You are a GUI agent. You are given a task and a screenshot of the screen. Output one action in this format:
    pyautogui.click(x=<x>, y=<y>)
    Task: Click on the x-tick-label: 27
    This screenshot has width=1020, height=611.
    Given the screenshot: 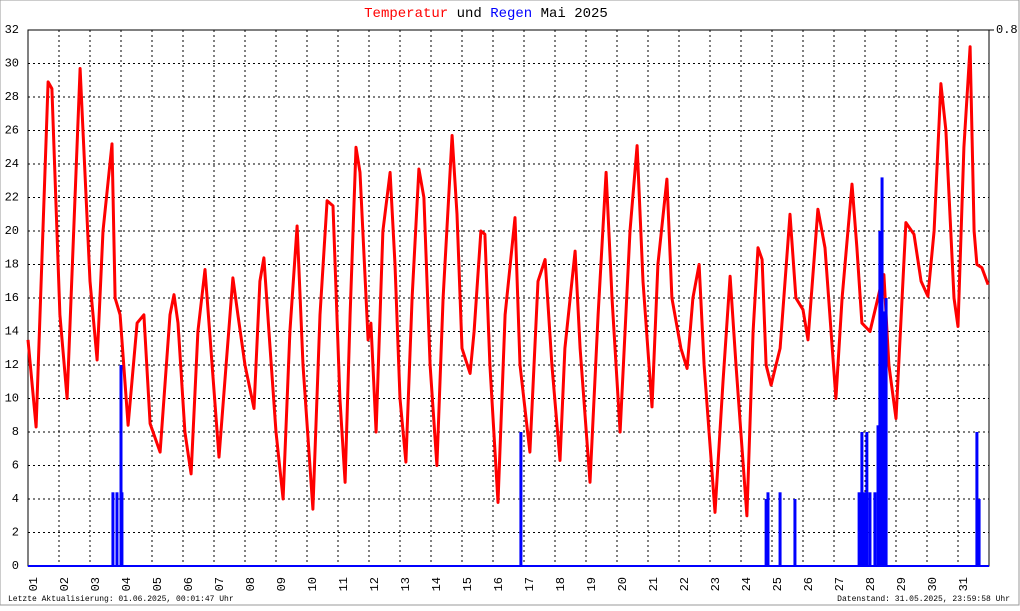 What is the action you would take?
    pyautogui.click(x=840, y=584)
    